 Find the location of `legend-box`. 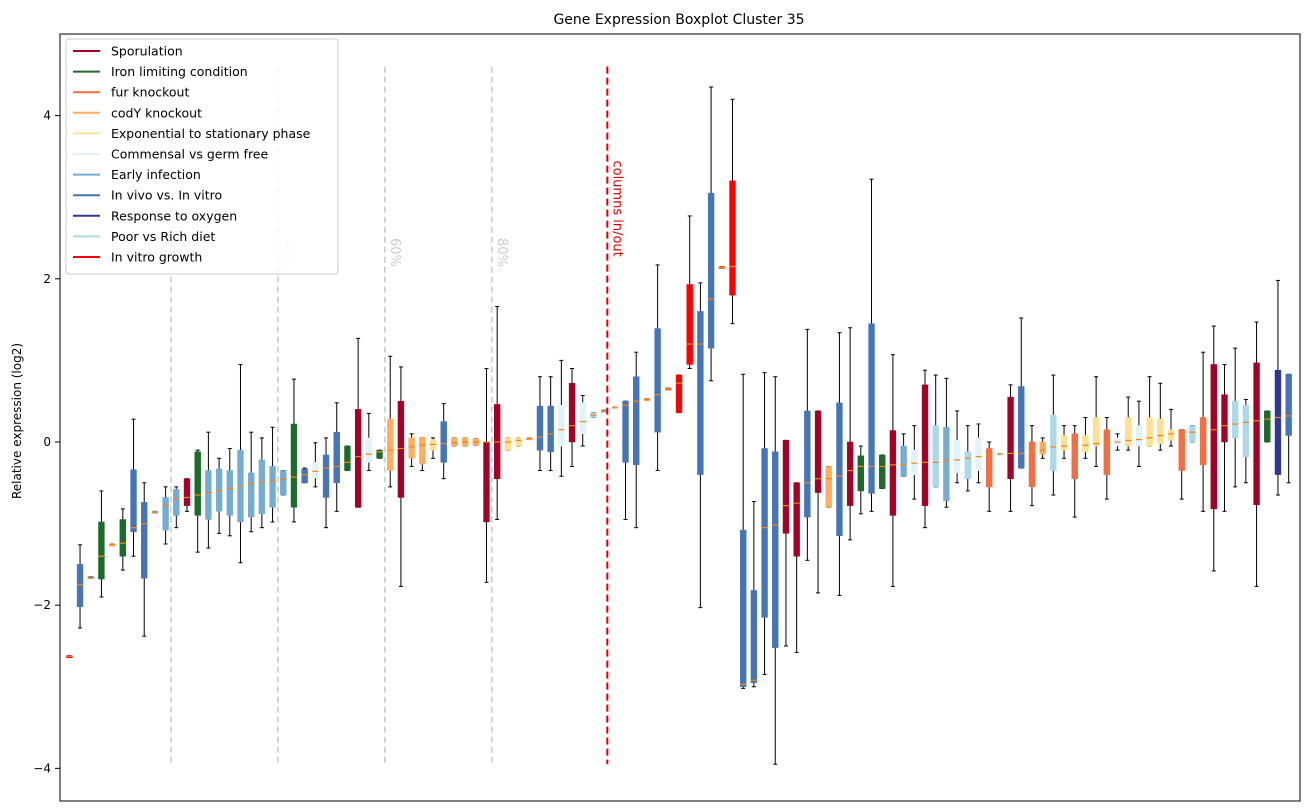

legend-box is located at coordinates (202, 156).